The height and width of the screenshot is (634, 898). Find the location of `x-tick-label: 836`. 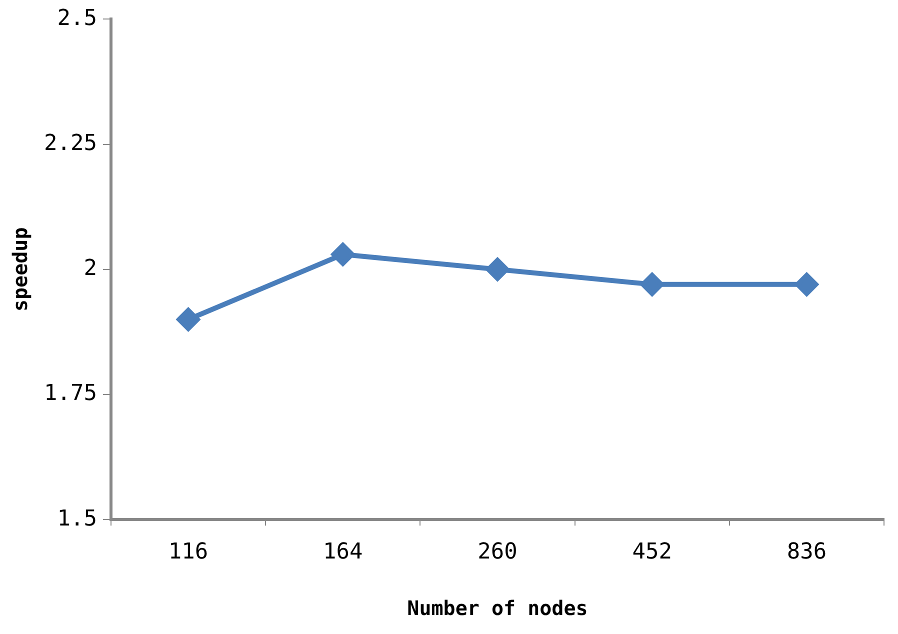

x-tick-label: 836 is located at coordinates (806, 552).